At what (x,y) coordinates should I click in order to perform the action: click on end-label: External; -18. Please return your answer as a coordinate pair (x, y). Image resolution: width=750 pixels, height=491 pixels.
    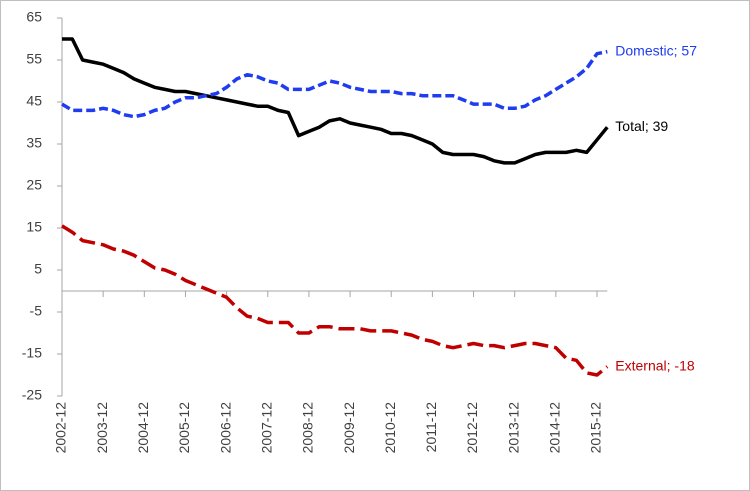
    Looking at the image, I should click on (655, 365).